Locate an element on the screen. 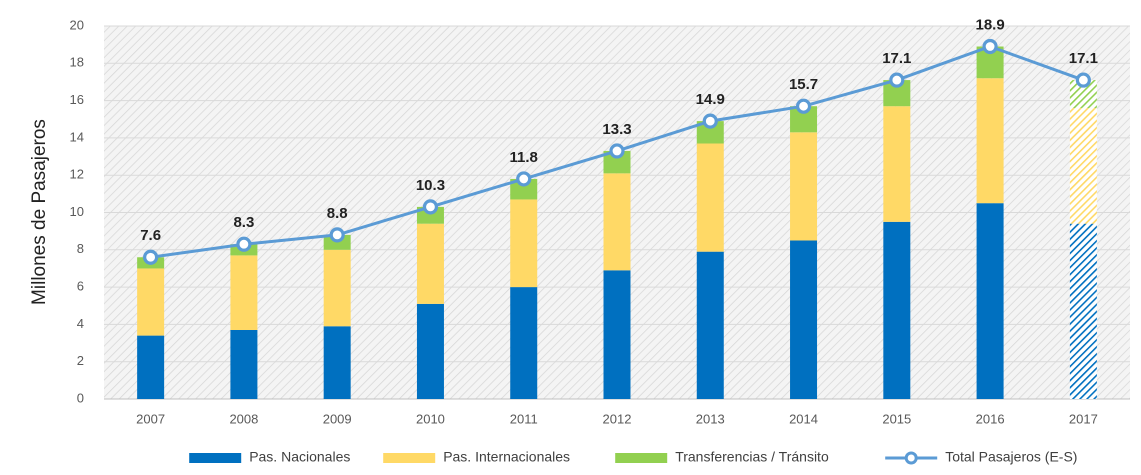  x-tick-label: 2012 is located at coordinates (617, 418).